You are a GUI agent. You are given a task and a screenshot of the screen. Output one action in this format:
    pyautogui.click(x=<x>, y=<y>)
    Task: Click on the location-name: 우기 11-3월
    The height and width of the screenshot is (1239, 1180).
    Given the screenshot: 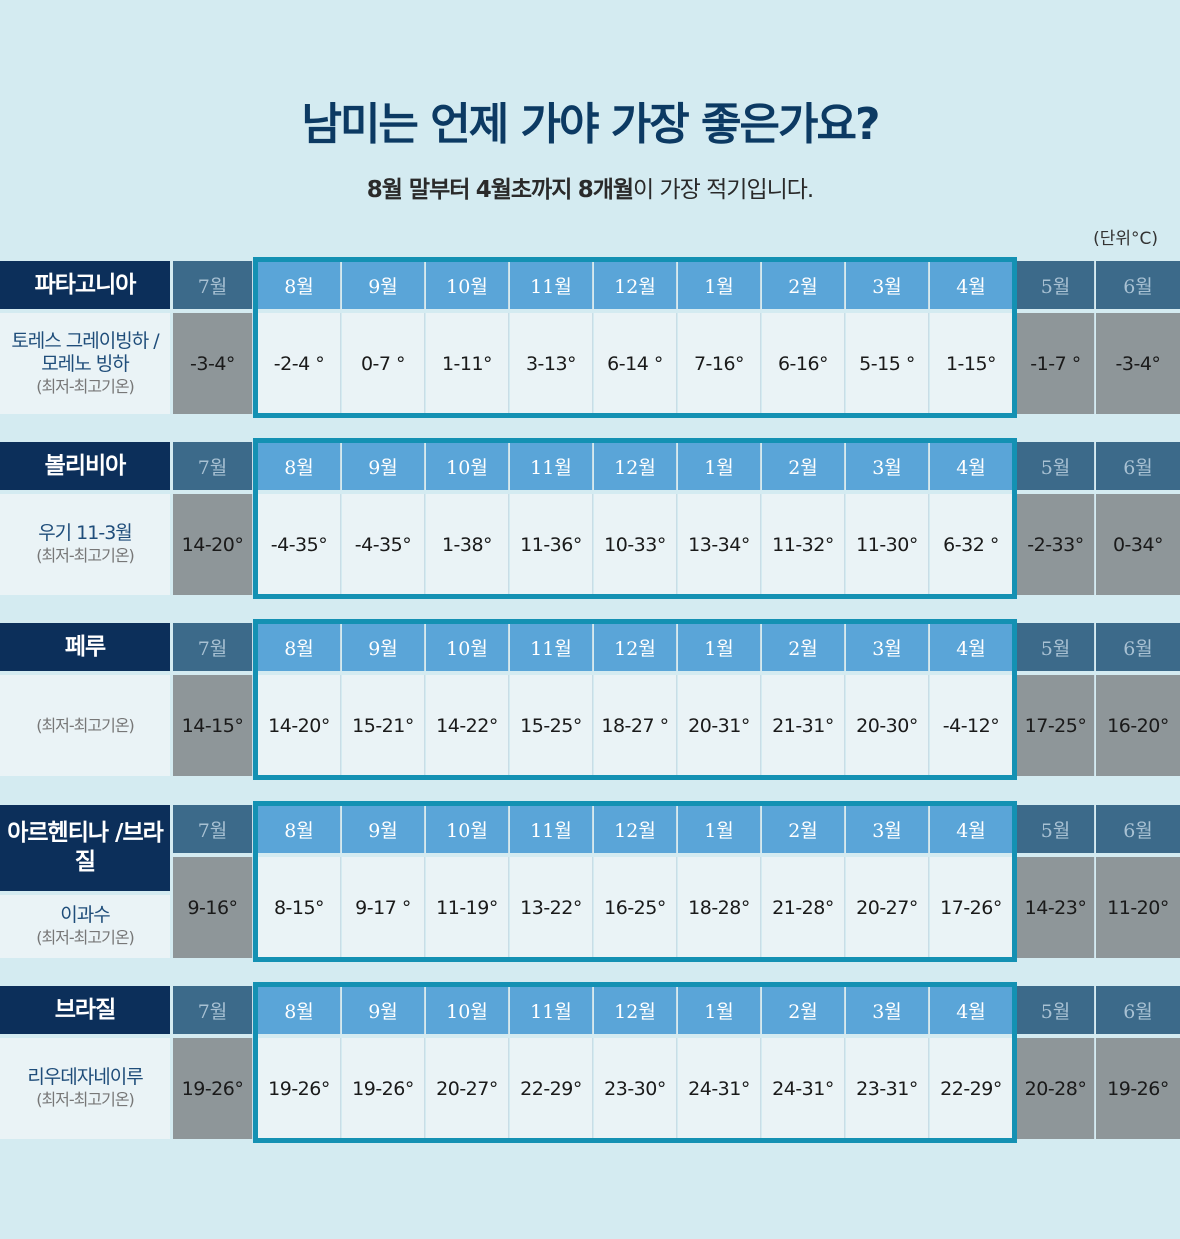 What is the action you would take?
    pyautogui.click(x=85, y=533)
    